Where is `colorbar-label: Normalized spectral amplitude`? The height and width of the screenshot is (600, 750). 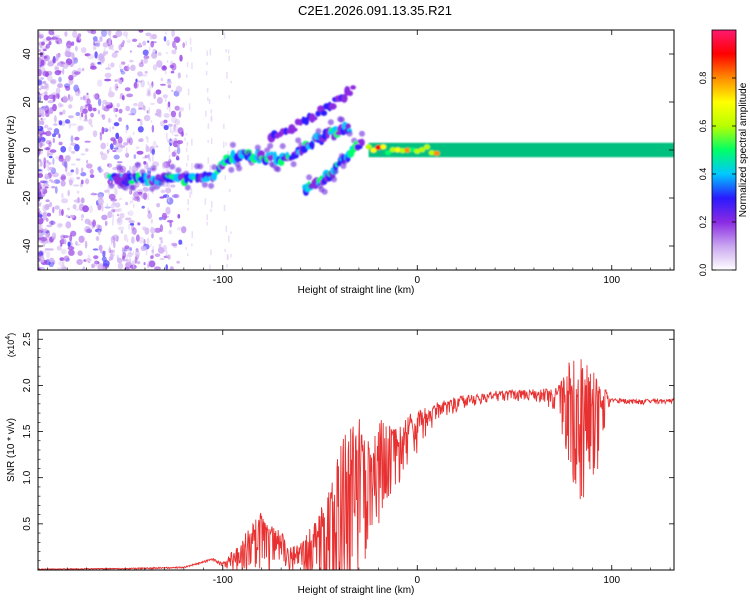
colorbar-label: Normalized spectral amplitude is located at coordinates (743, 149).